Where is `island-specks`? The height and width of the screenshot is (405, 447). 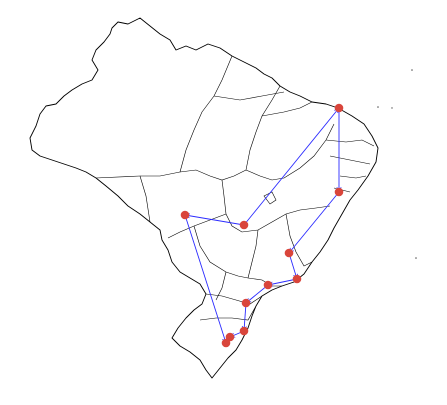
island-specks is located at coordinates (397, 164).